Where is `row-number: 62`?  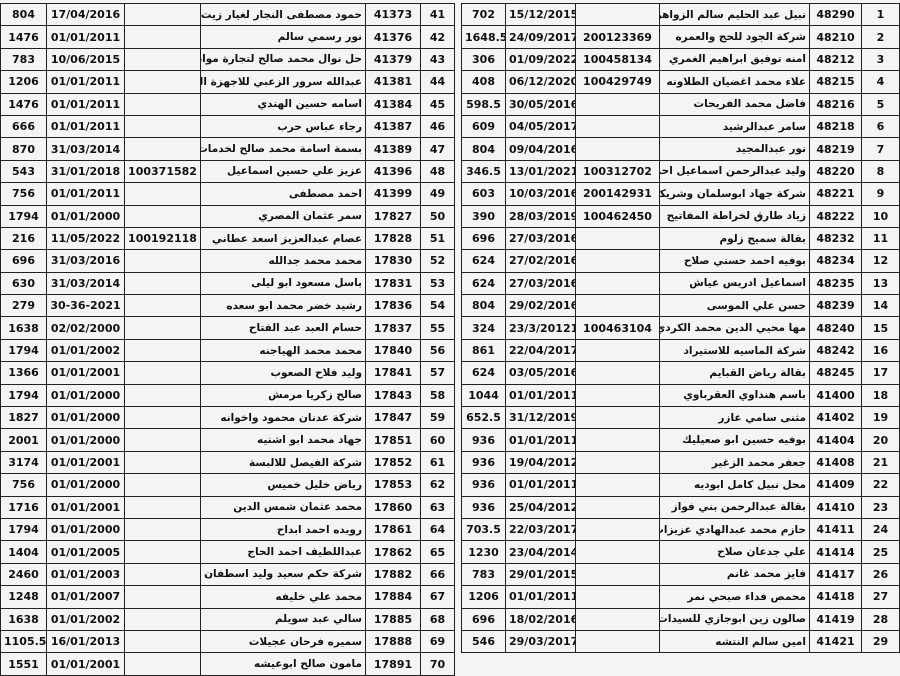
row-number: 62 is located at coordinates (437, 485).